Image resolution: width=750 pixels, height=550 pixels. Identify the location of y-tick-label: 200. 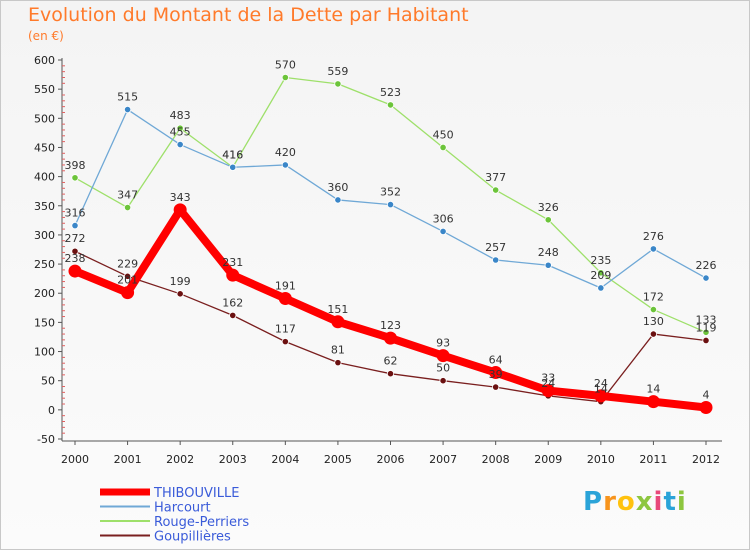
(44, 293).